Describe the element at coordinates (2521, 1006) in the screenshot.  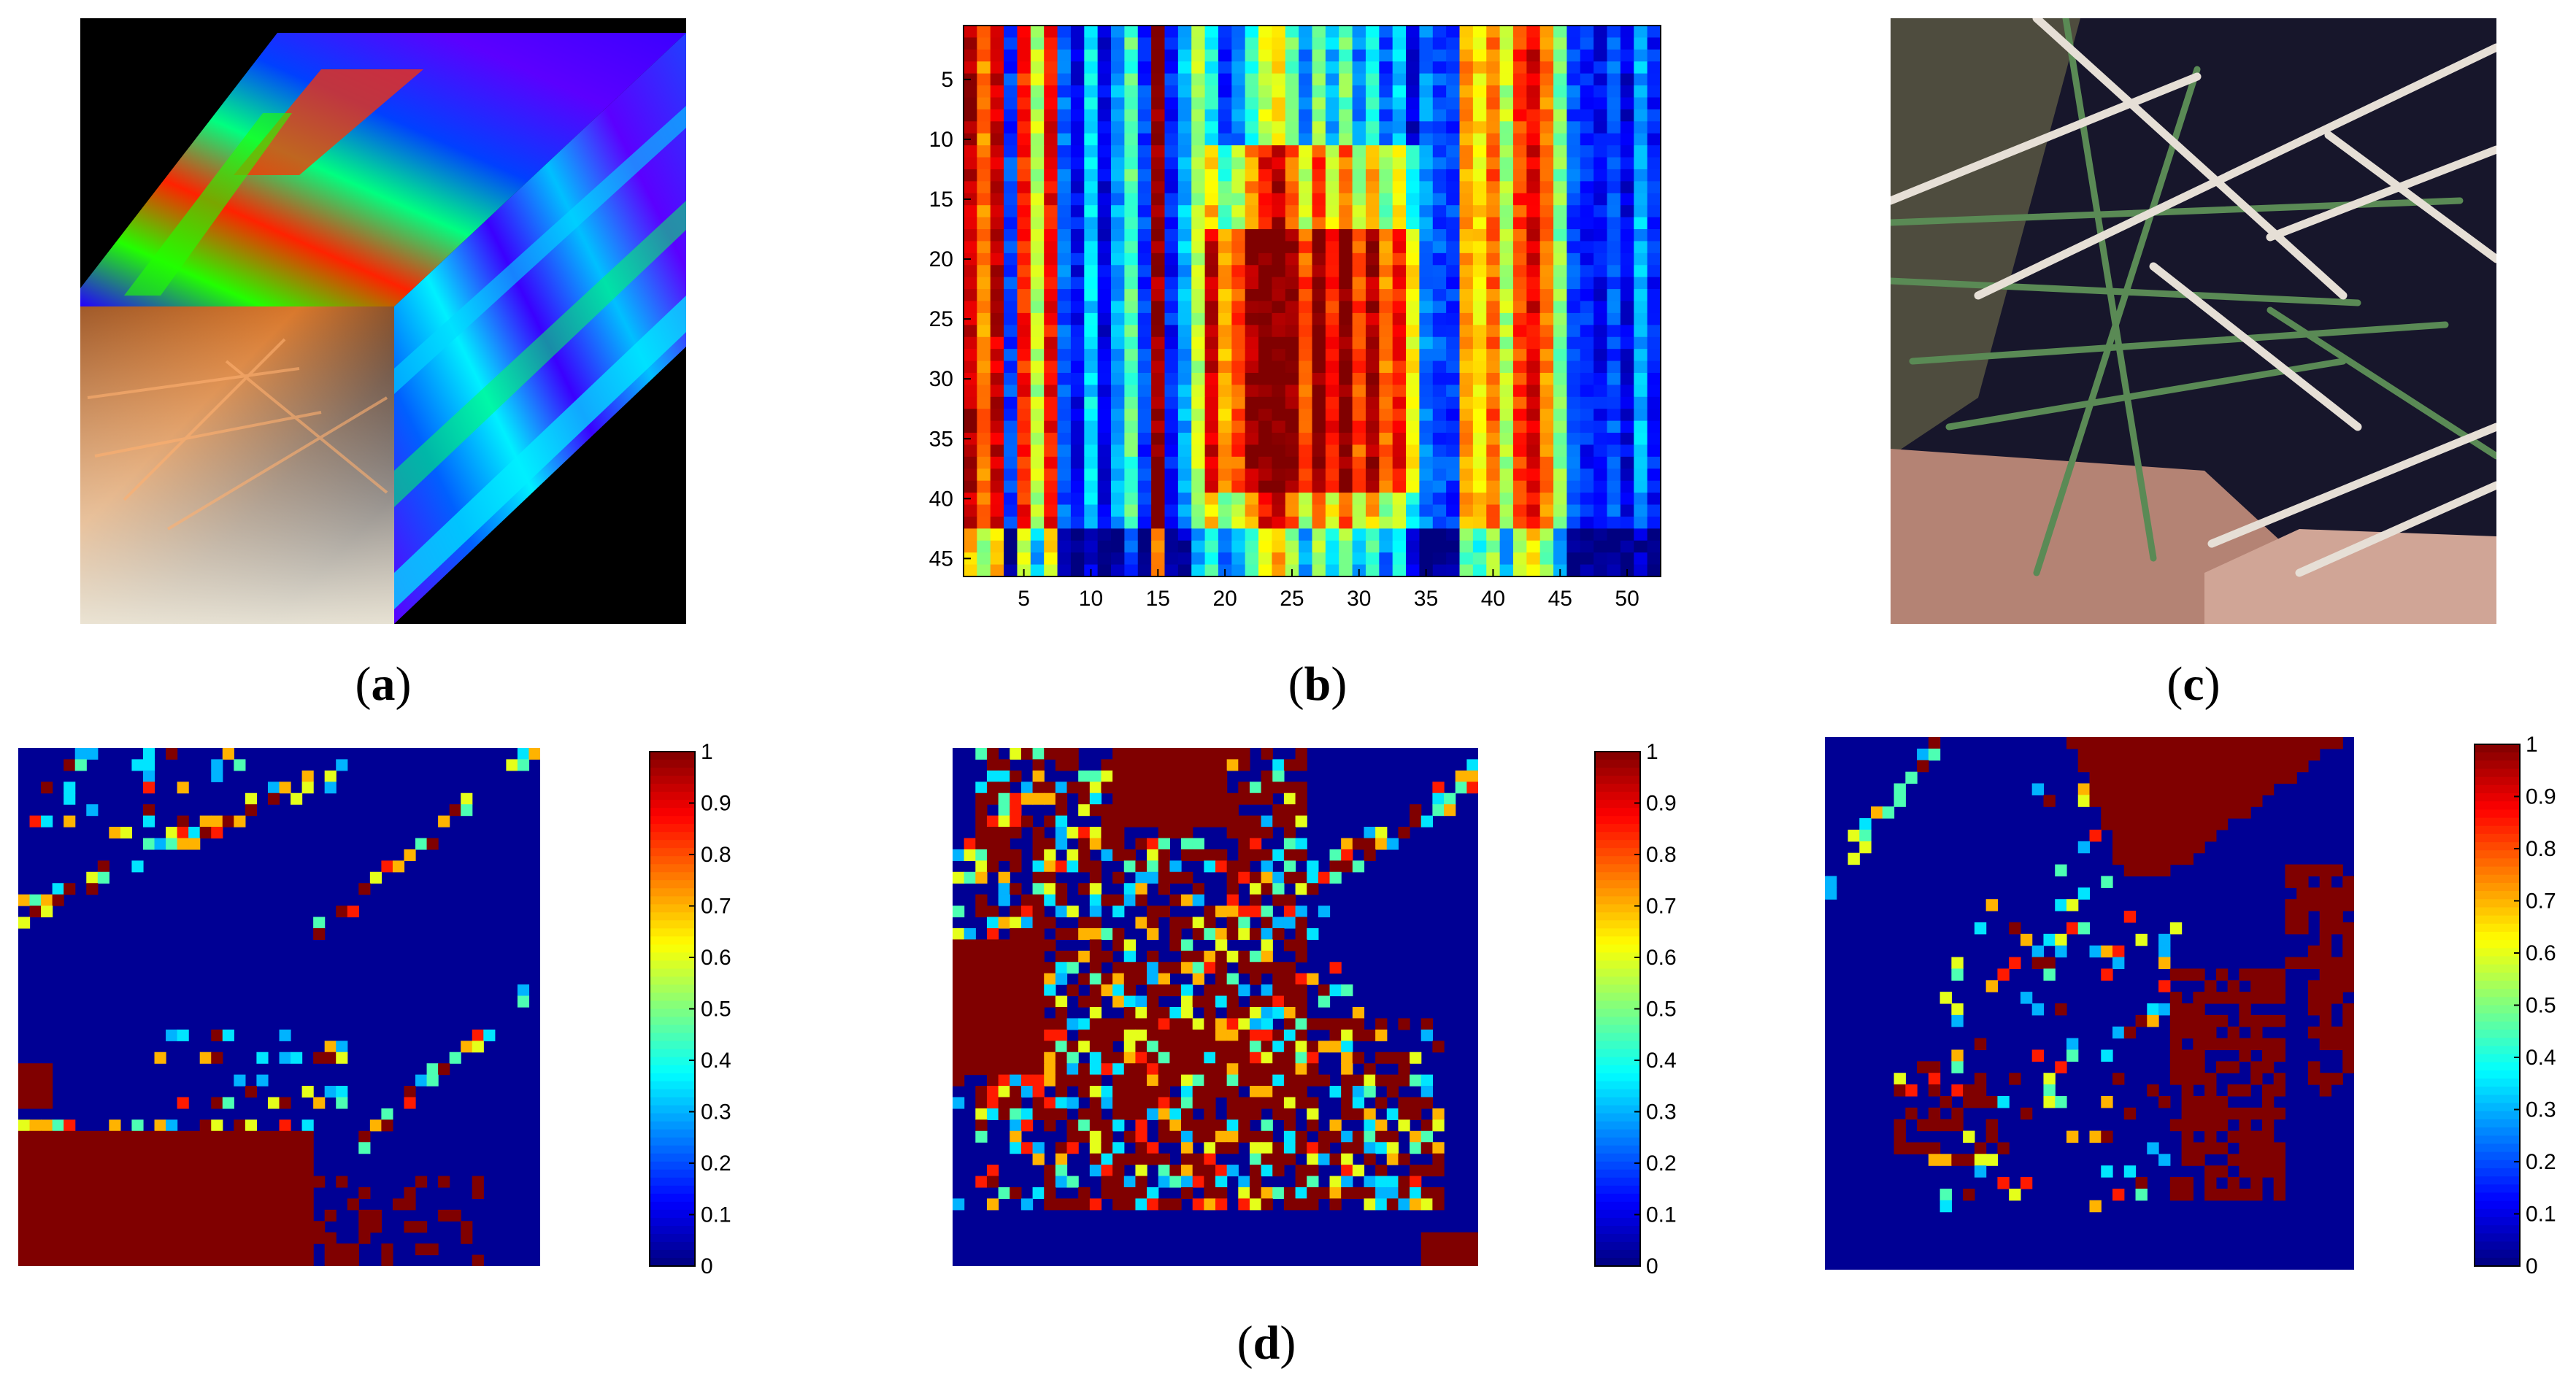
I see `panel-d3-colorbar: 0 0.1 0.2 0.3 0.4 0.5 0.6 0.7 0.8 0.9 1` at that location.